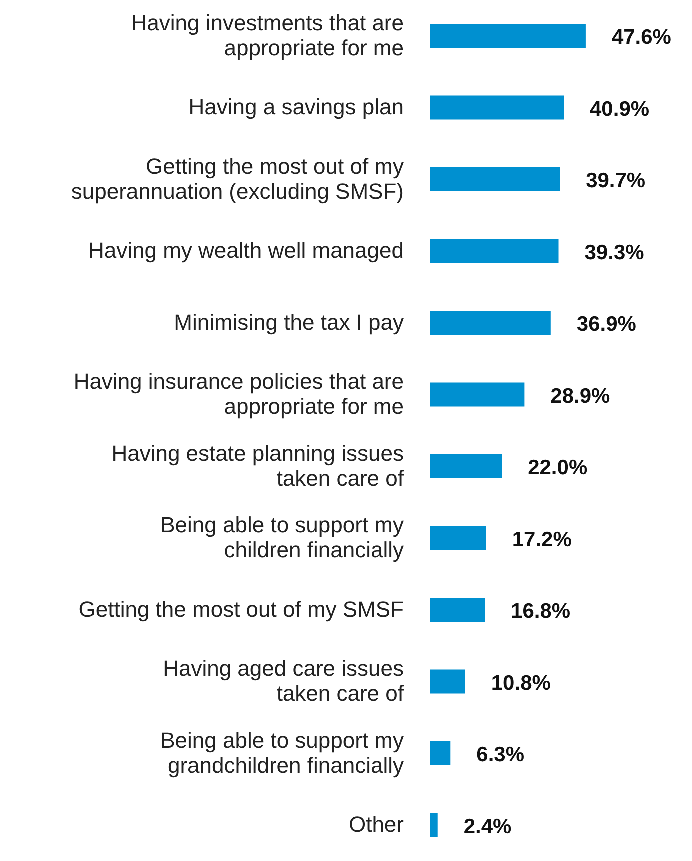  What do you see at coordinates (606, 324) in the screenshot?
I see `data-label: 36.9%` at bounding box center [606, 324].